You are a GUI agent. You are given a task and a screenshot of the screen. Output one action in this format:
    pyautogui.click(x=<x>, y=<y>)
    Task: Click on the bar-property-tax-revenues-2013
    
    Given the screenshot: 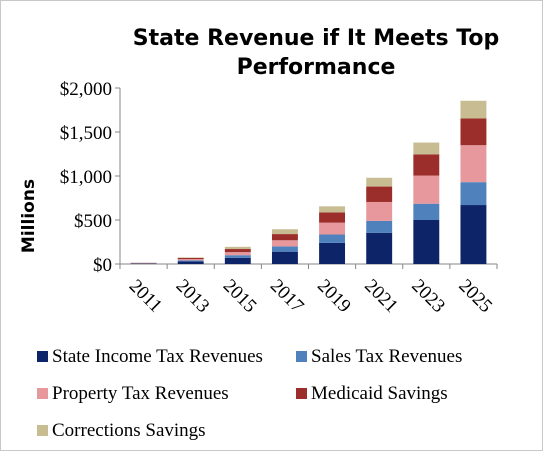 What is the action you would take?
    pyautogui.click(x=190, y=260)
    